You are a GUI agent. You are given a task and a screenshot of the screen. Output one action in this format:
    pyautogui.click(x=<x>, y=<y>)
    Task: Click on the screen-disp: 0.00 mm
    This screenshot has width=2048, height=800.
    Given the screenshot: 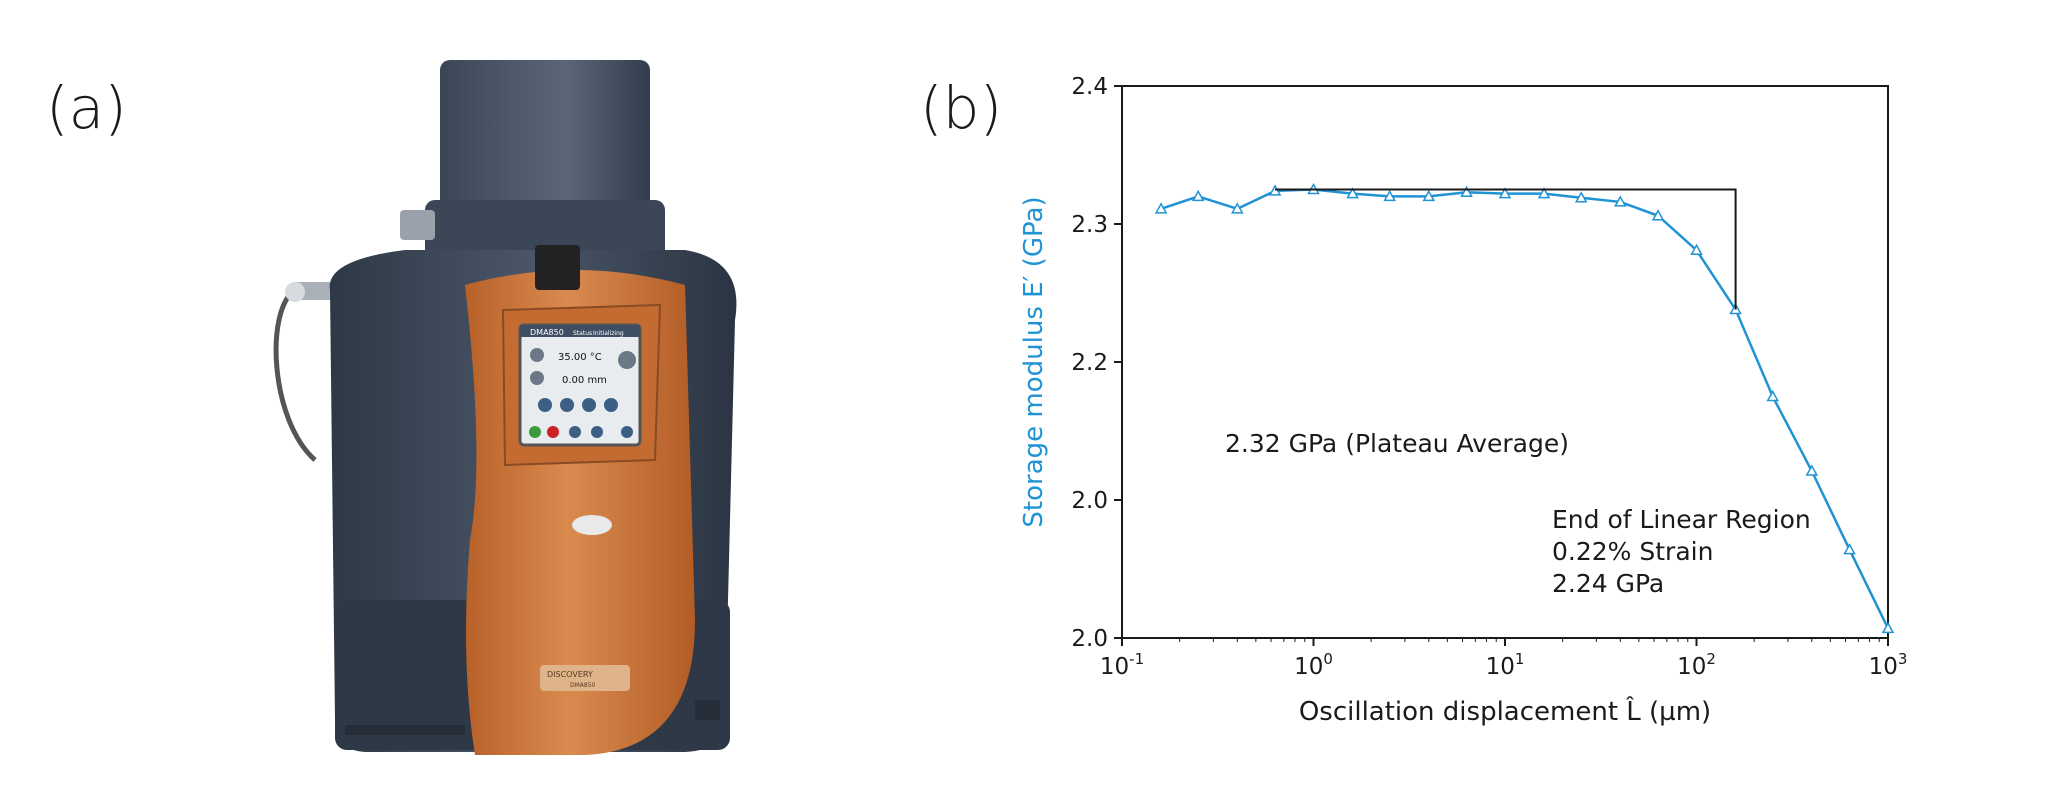 What is the action you would take?
    pyautogui.click(x=584, y=380)
    